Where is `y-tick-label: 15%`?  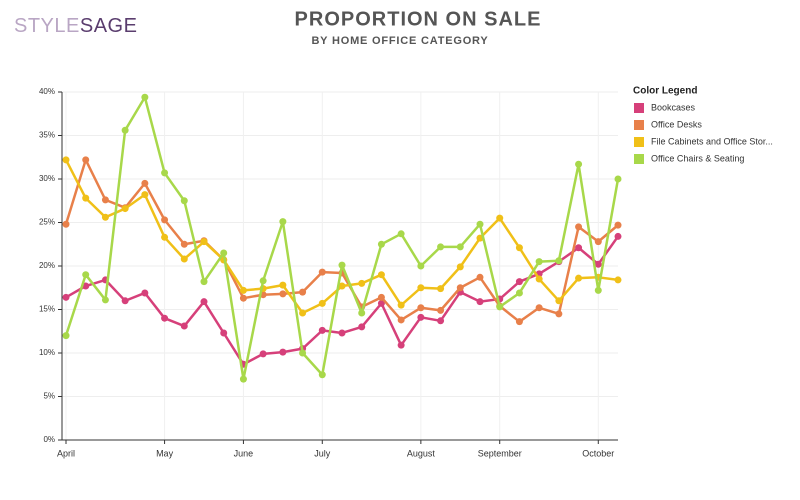
y-tick-label: 15% is located at coordinates (47, 309).